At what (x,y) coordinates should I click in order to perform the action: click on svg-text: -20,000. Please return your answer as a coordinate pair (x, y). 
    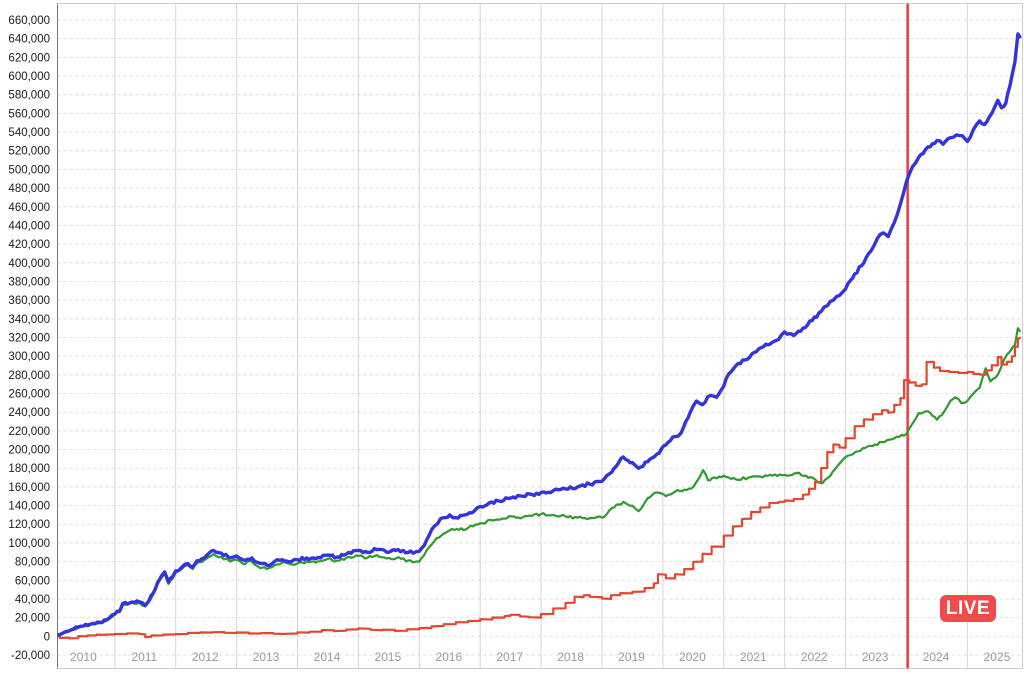
    Looking at the image, I should click on (30, 656).